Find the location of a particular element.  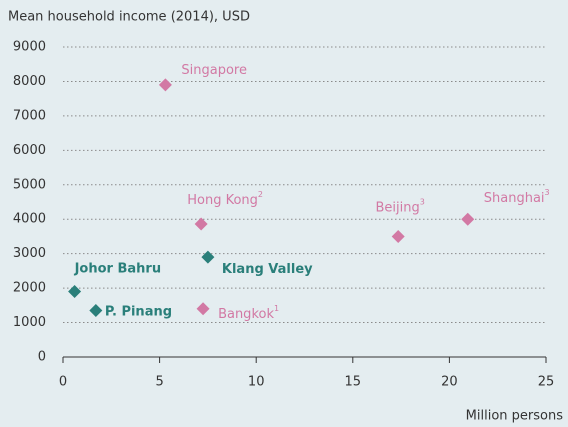

x-tick-label: 25 is located at coordinates (546, 382).